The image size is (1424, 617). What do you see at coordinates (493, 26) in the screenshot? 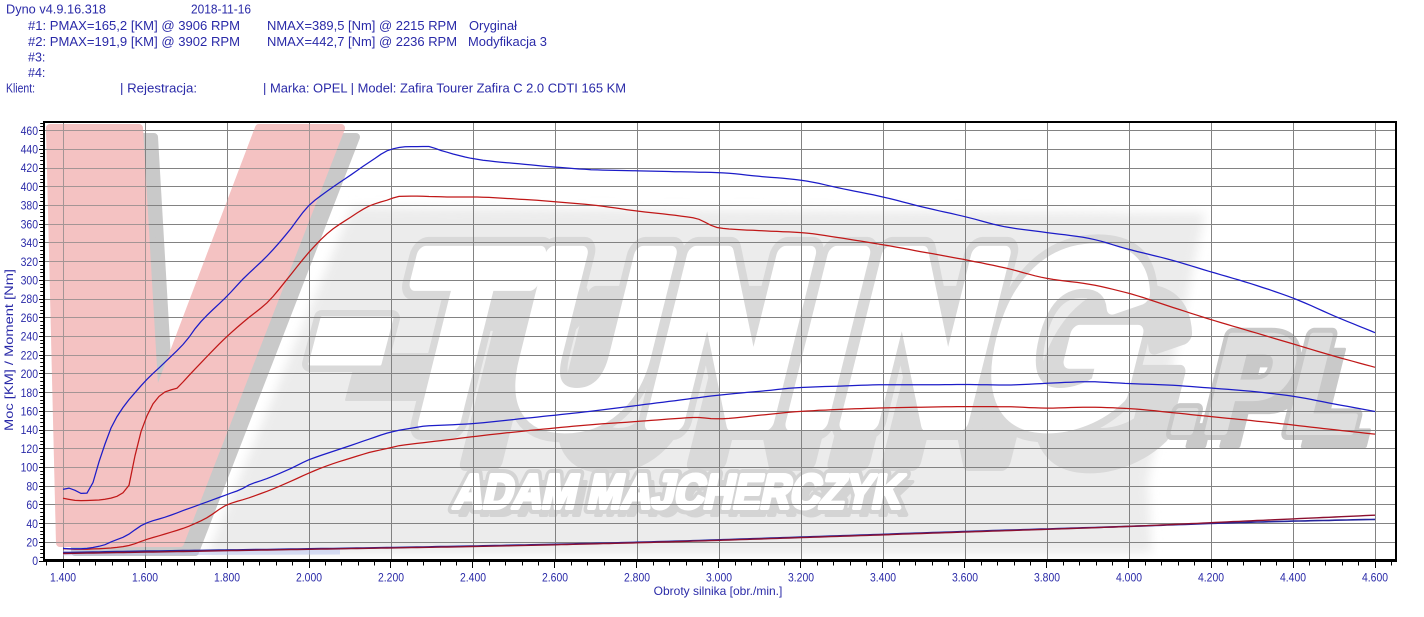
I see `svg-text: Oryginał` at bounding box center [493, 26].